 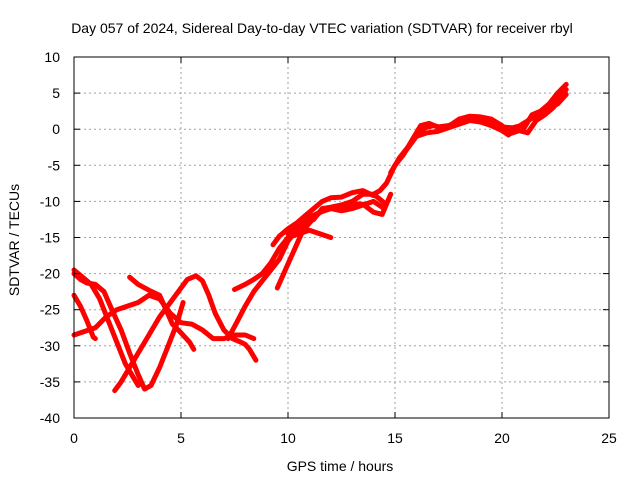 I want to click on y-tick-label: -20, so click(x=50, y=274).